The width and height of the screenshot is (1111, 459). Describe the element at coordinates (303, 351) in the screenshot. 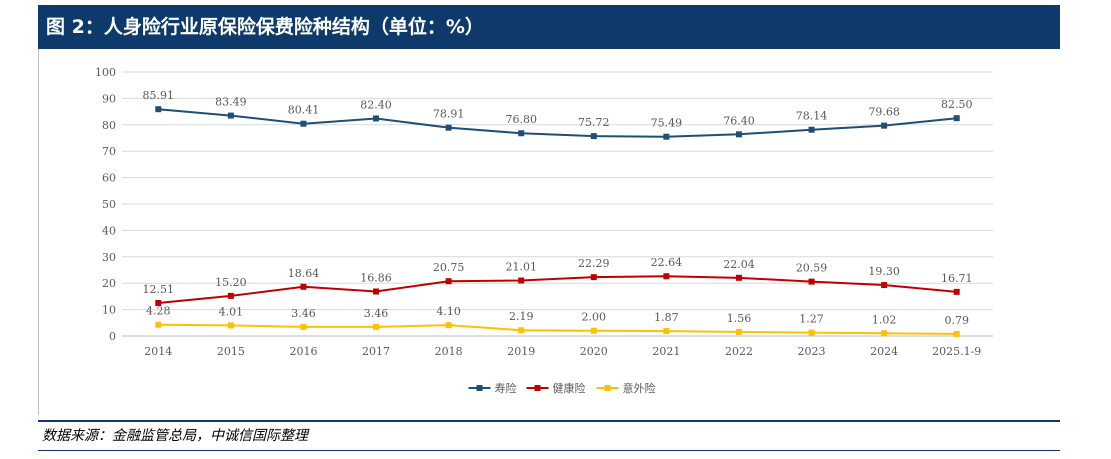

I see `x-tick-label: 2016` at that location.